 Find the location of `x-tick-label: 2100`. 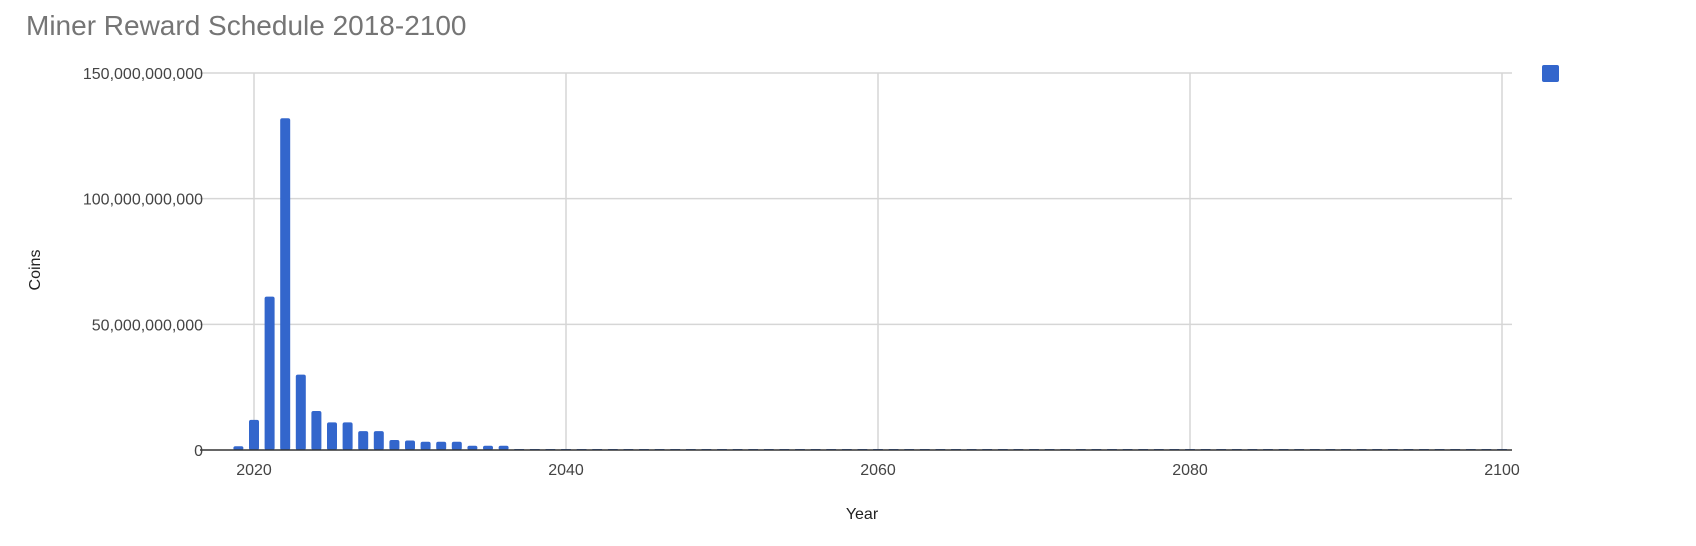

x-tick-label: 2100 is located at coordinates (1502, 470).